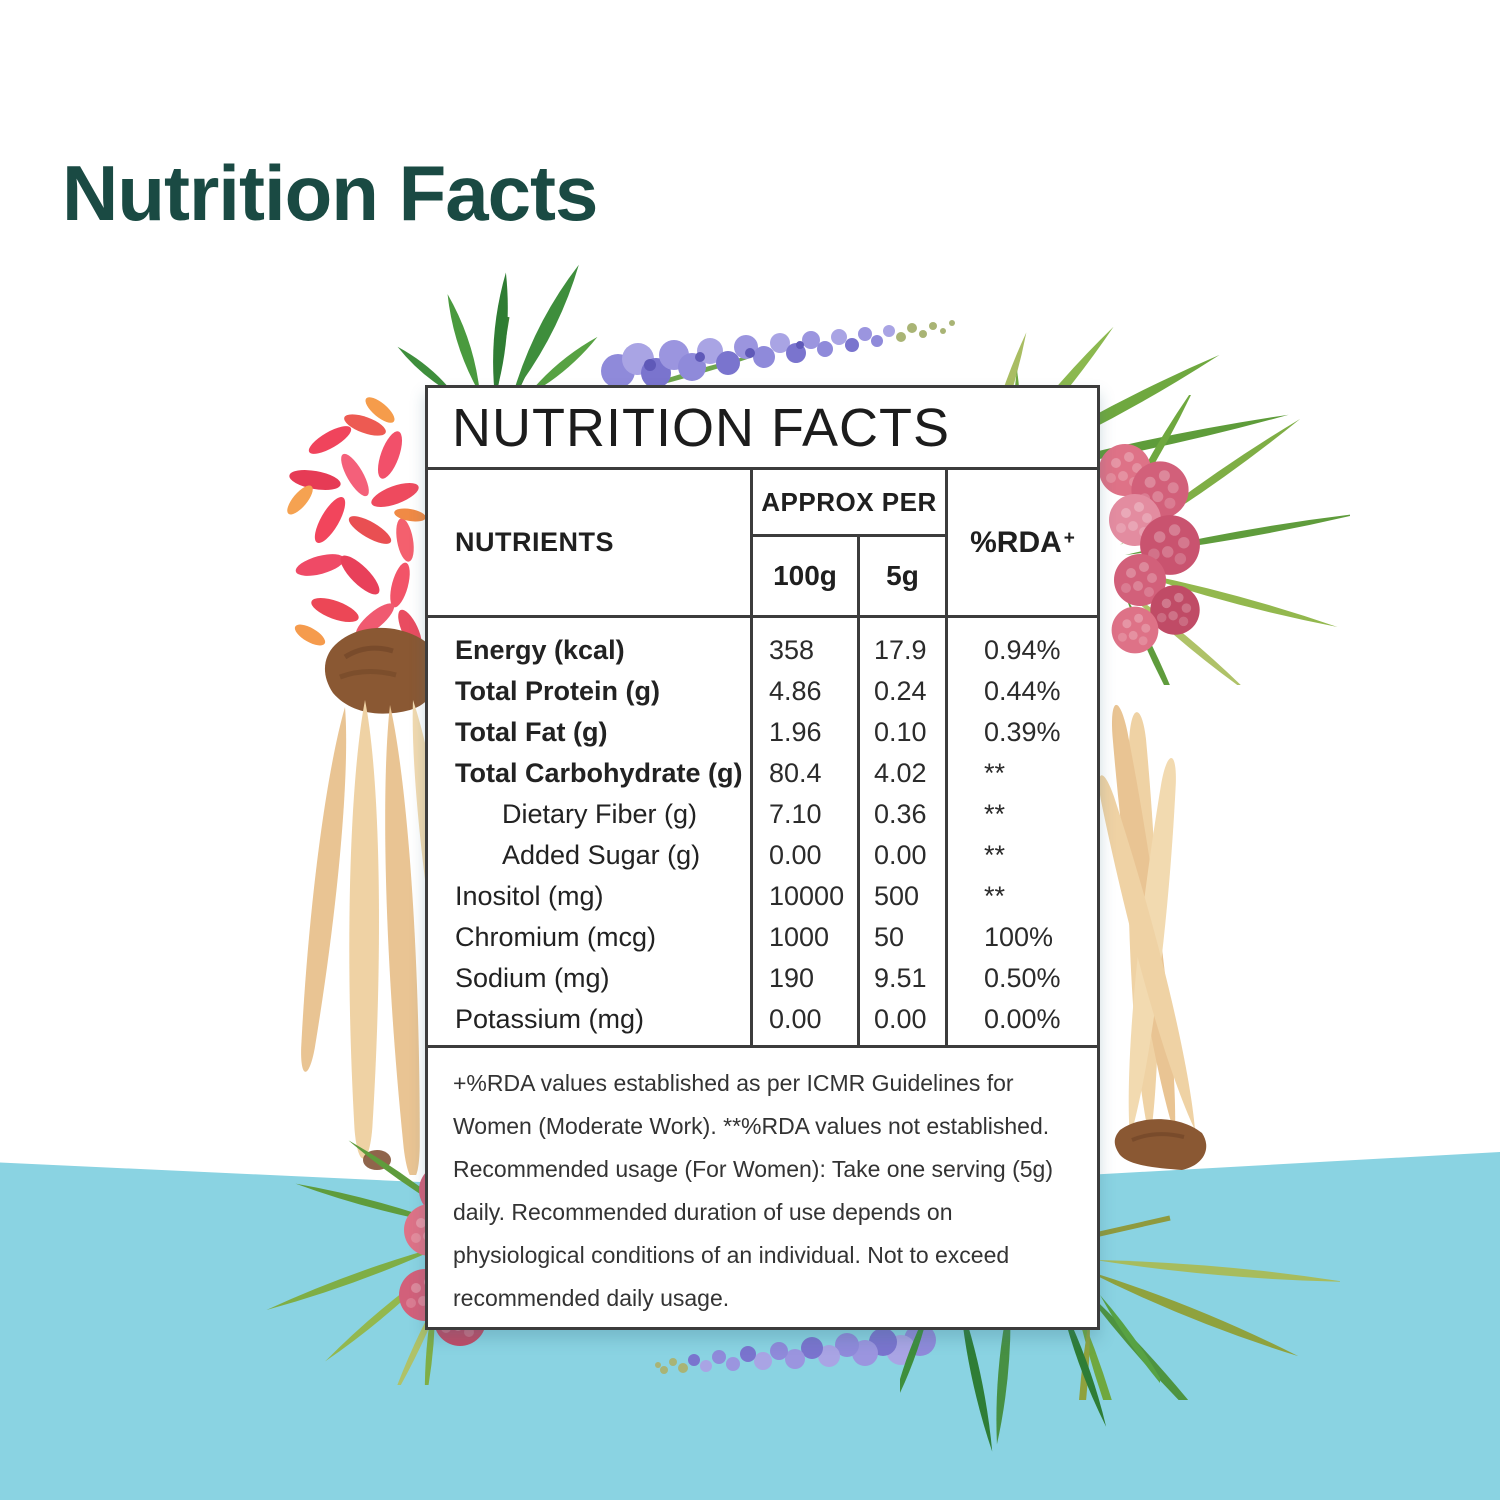 The height and width of the screenshot is (1500, 1500). What do you see at coordinates (1016, 542) in the screenshot?
I see `rda-label: %RDA` at bounding box center [1016, 542].